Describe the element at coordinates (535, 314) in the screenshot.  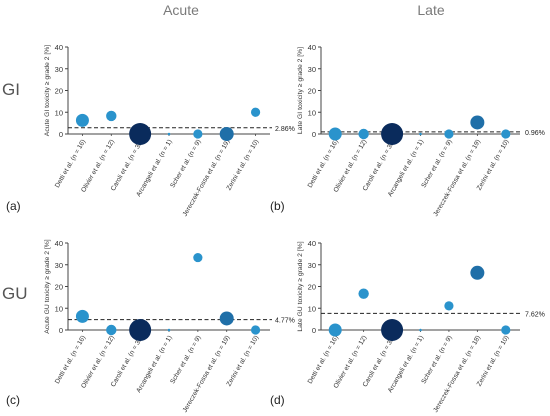
I see `reference-mean-label: 7.62%` at that location.